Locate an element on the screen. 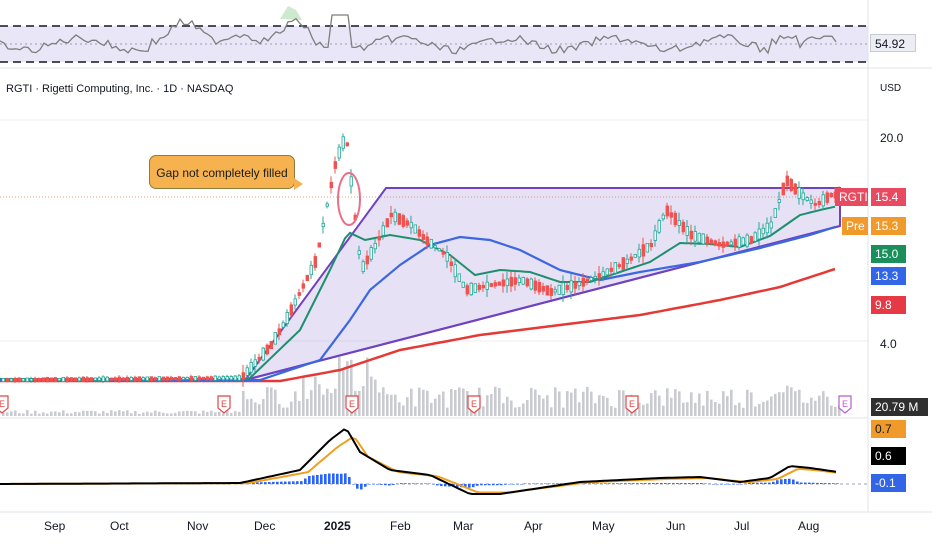 The image size is (932, 550). x-axis-label: Mar is located at coordinates (463, 526).